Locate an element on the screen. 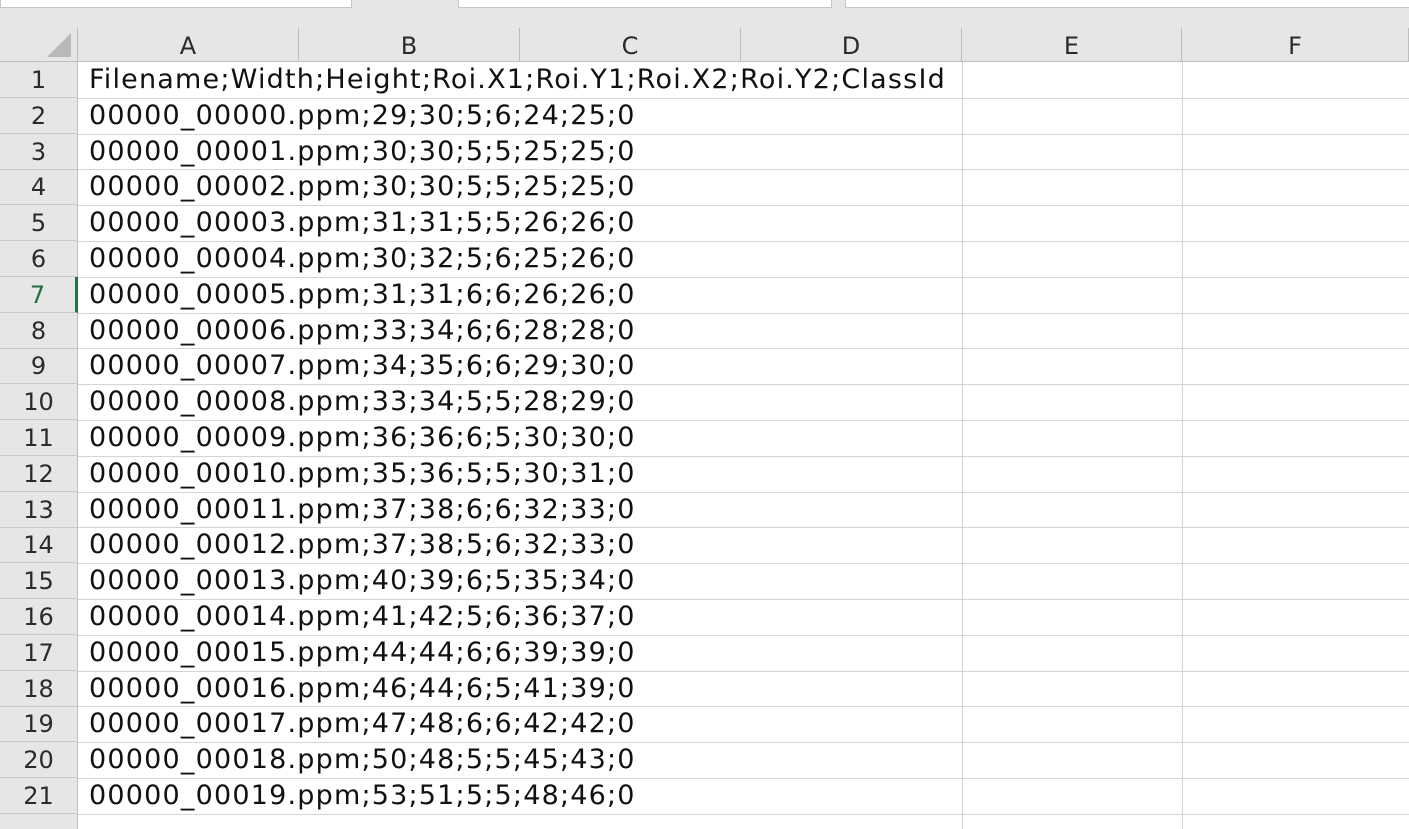 Image resolution: width=1409 pixels, height=829 pixels. cell-a: 00000_00011.ppm;37;38;6;6;32;33;0 is located at coordinates (362, 509).